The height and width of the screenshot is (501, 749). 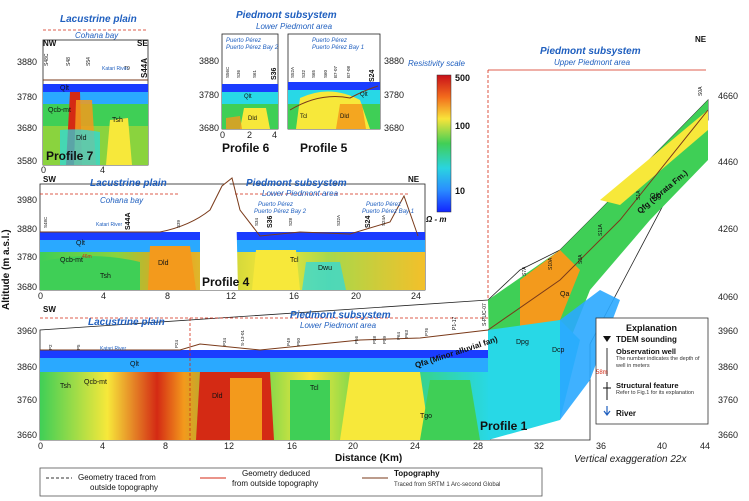 What do you see at coordinates (324, 148) in the screenshot?
I see `profile-5-label: Profile 5` at bounding box center [324, 148].